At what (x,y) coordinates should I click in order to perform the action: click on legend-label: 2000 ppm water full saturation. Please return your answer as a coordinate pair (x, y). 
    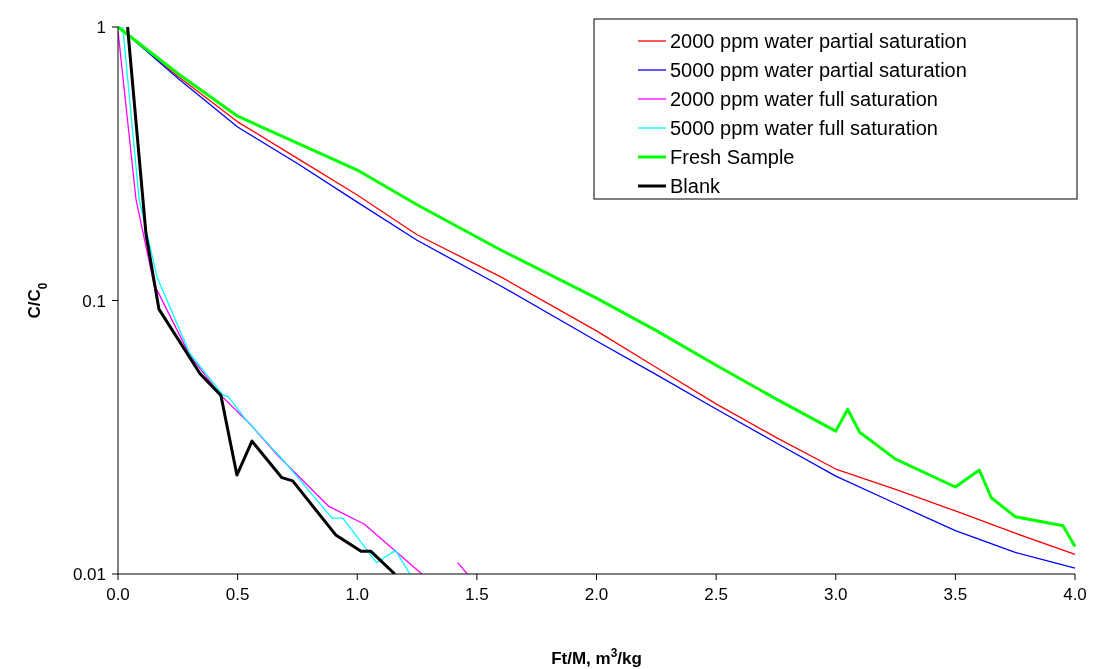
    Looking at the image, I should click on (804, 99).